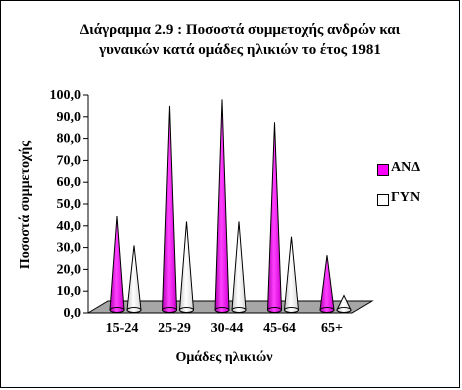 The image size is (462, 390). What do you see at coordinates (332, 328) in the screenshot?
I see `x-tick-label: 65+` at bounding box center [332, 328].